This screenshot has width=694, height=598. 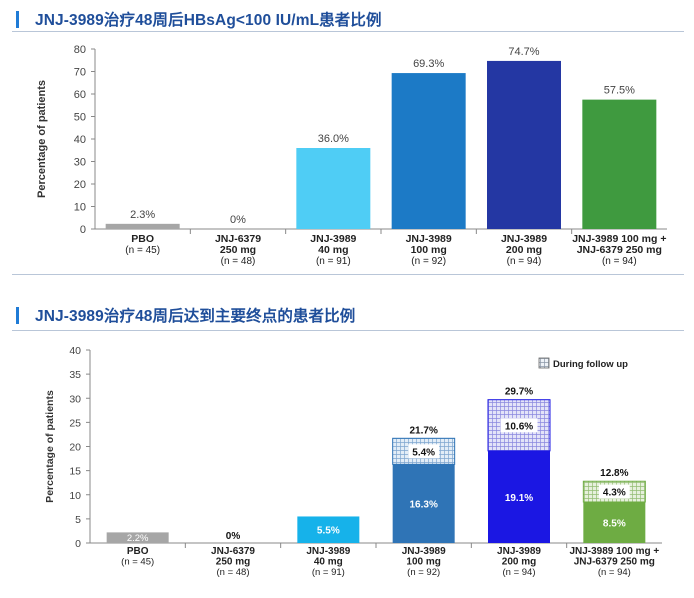 What do you see at coordinates (78, 520) in the screenshot?
I see `y-tick-label: 5` at bounding box center [78, 520].